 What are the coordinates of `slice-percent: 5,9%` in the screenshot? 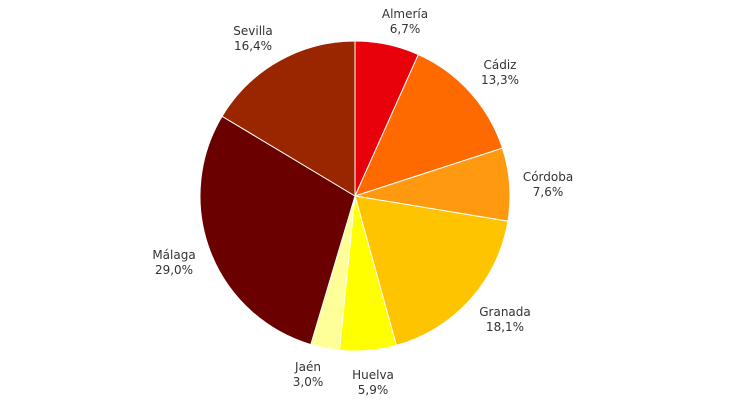 It's located at (373, 390).